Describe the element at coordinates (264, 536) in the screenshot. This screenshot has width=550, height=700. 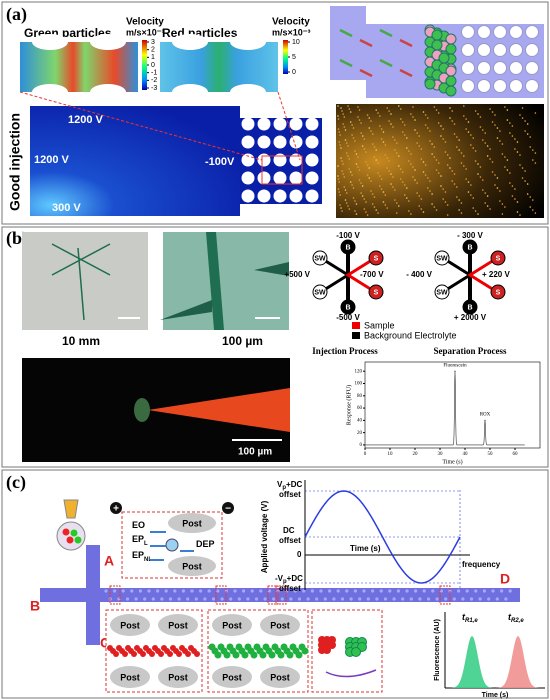
I see `y-axis-label: Applied voltage (V)` at that location.